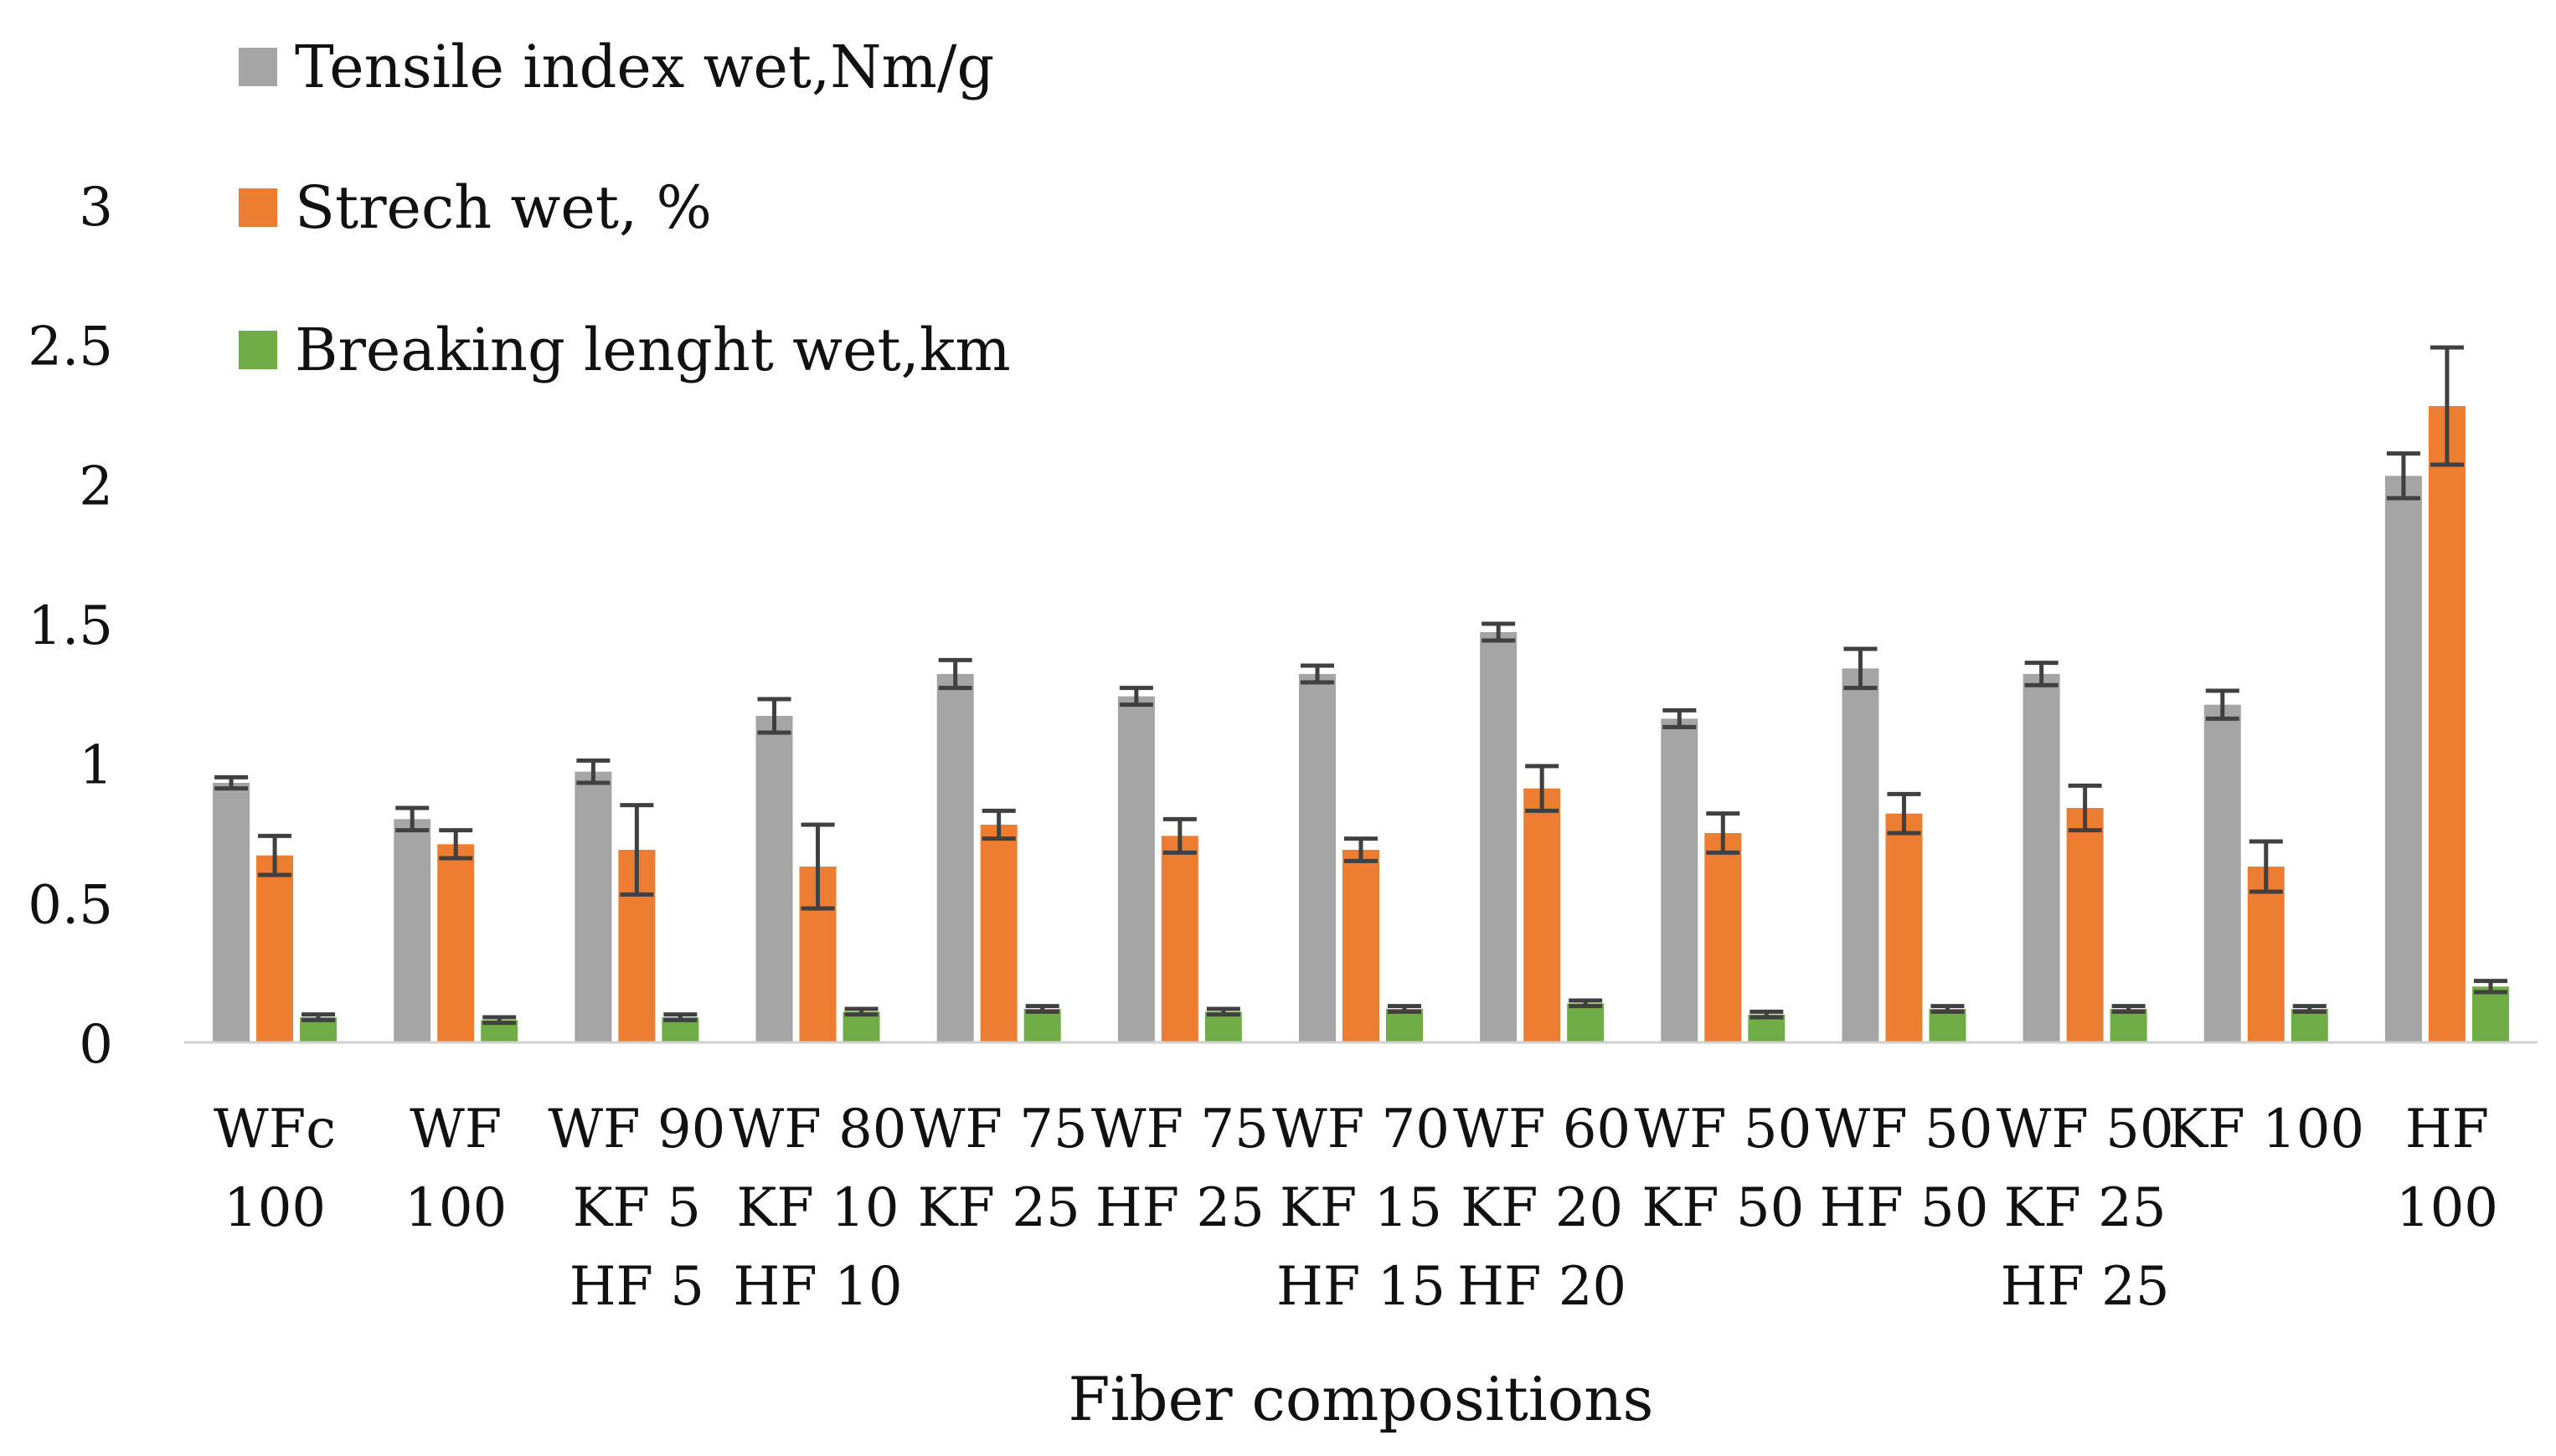 This screenshot has width=2556, height=1456. I want to click on y-tick-label: 1.5, so click(70, 626).